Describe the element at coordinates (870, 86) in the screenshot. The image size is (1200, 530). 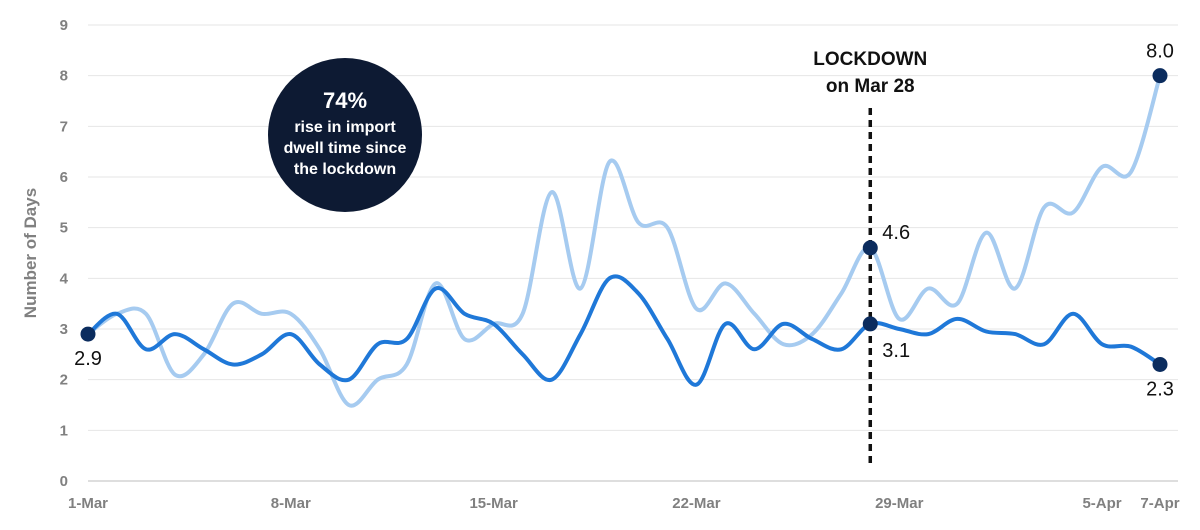
I see `lockdown-date-label: on Mar 28` at that location.